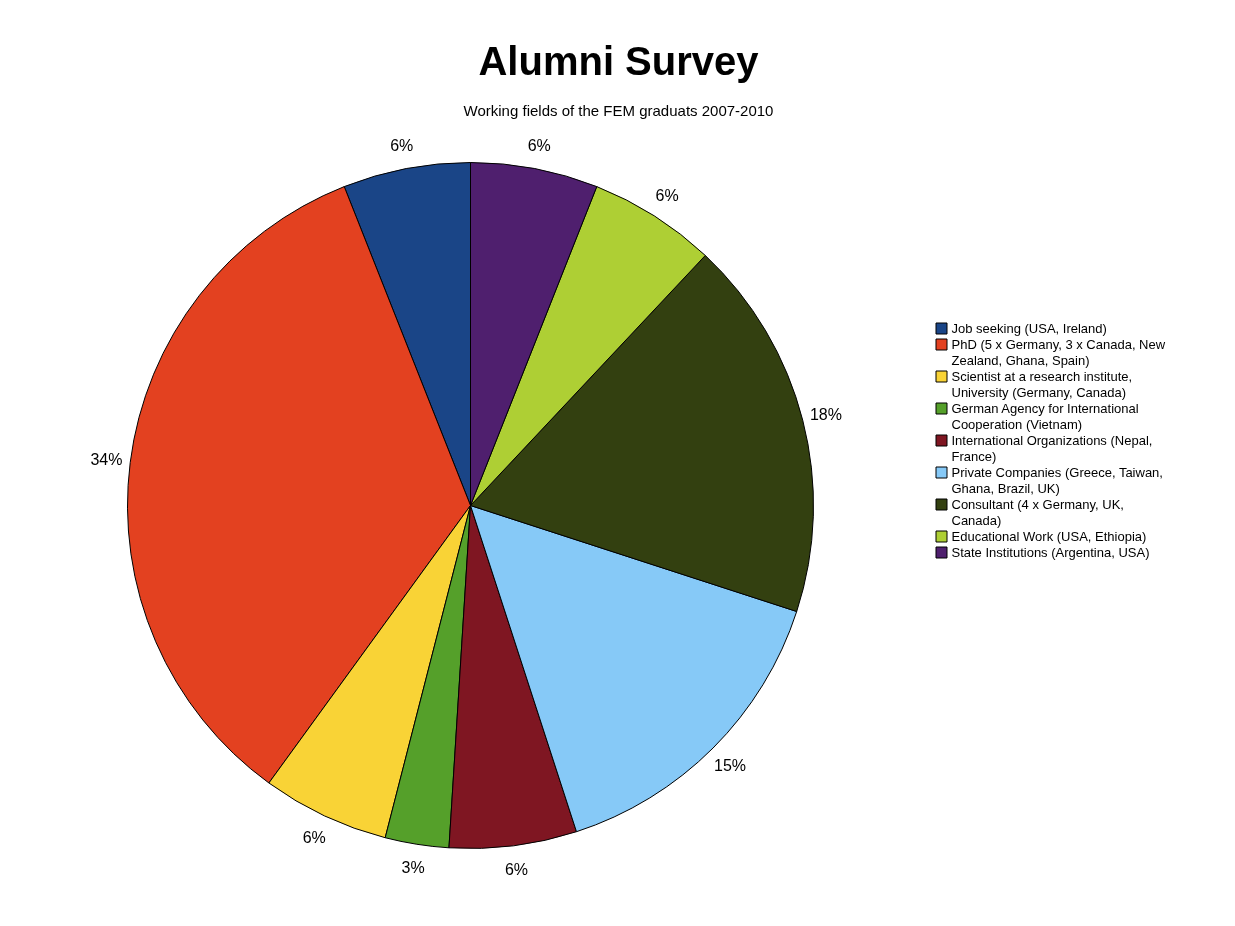  I want to click on legend-label: Private Companies (Greece, Taiwan, Ghana, Brazil, UK), so click(1057, 480).